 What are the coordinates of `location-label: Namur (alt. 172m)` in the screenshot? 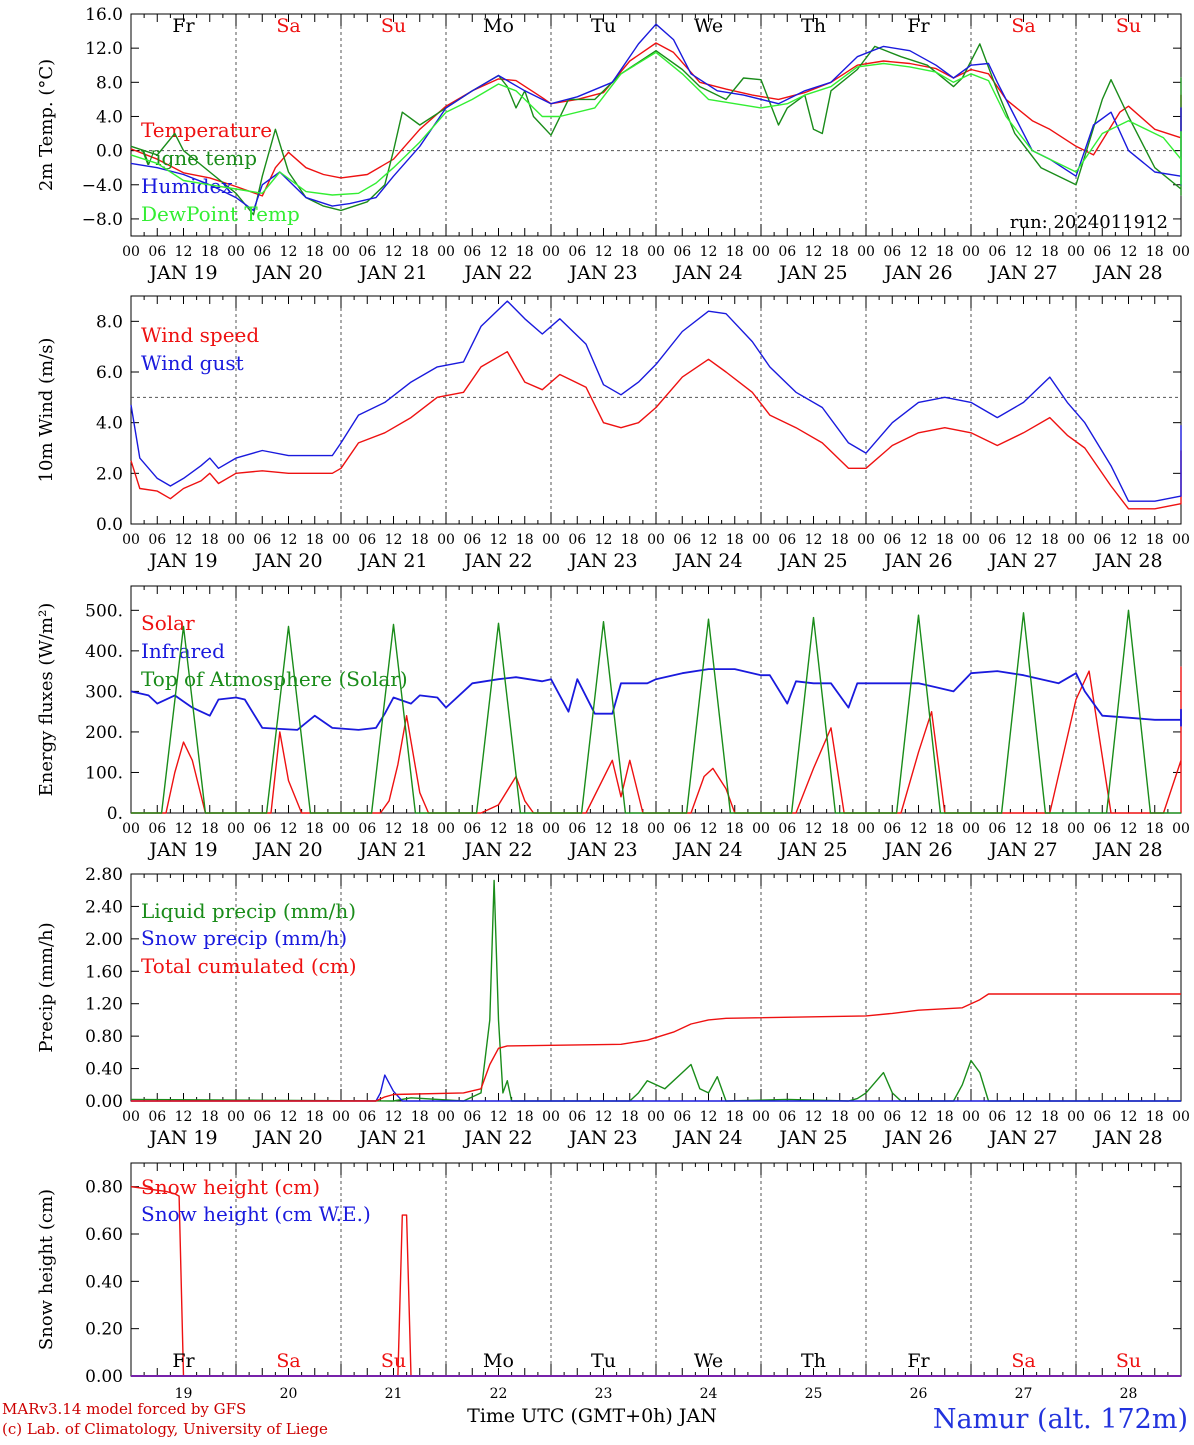 It's located at (1060, 1419).